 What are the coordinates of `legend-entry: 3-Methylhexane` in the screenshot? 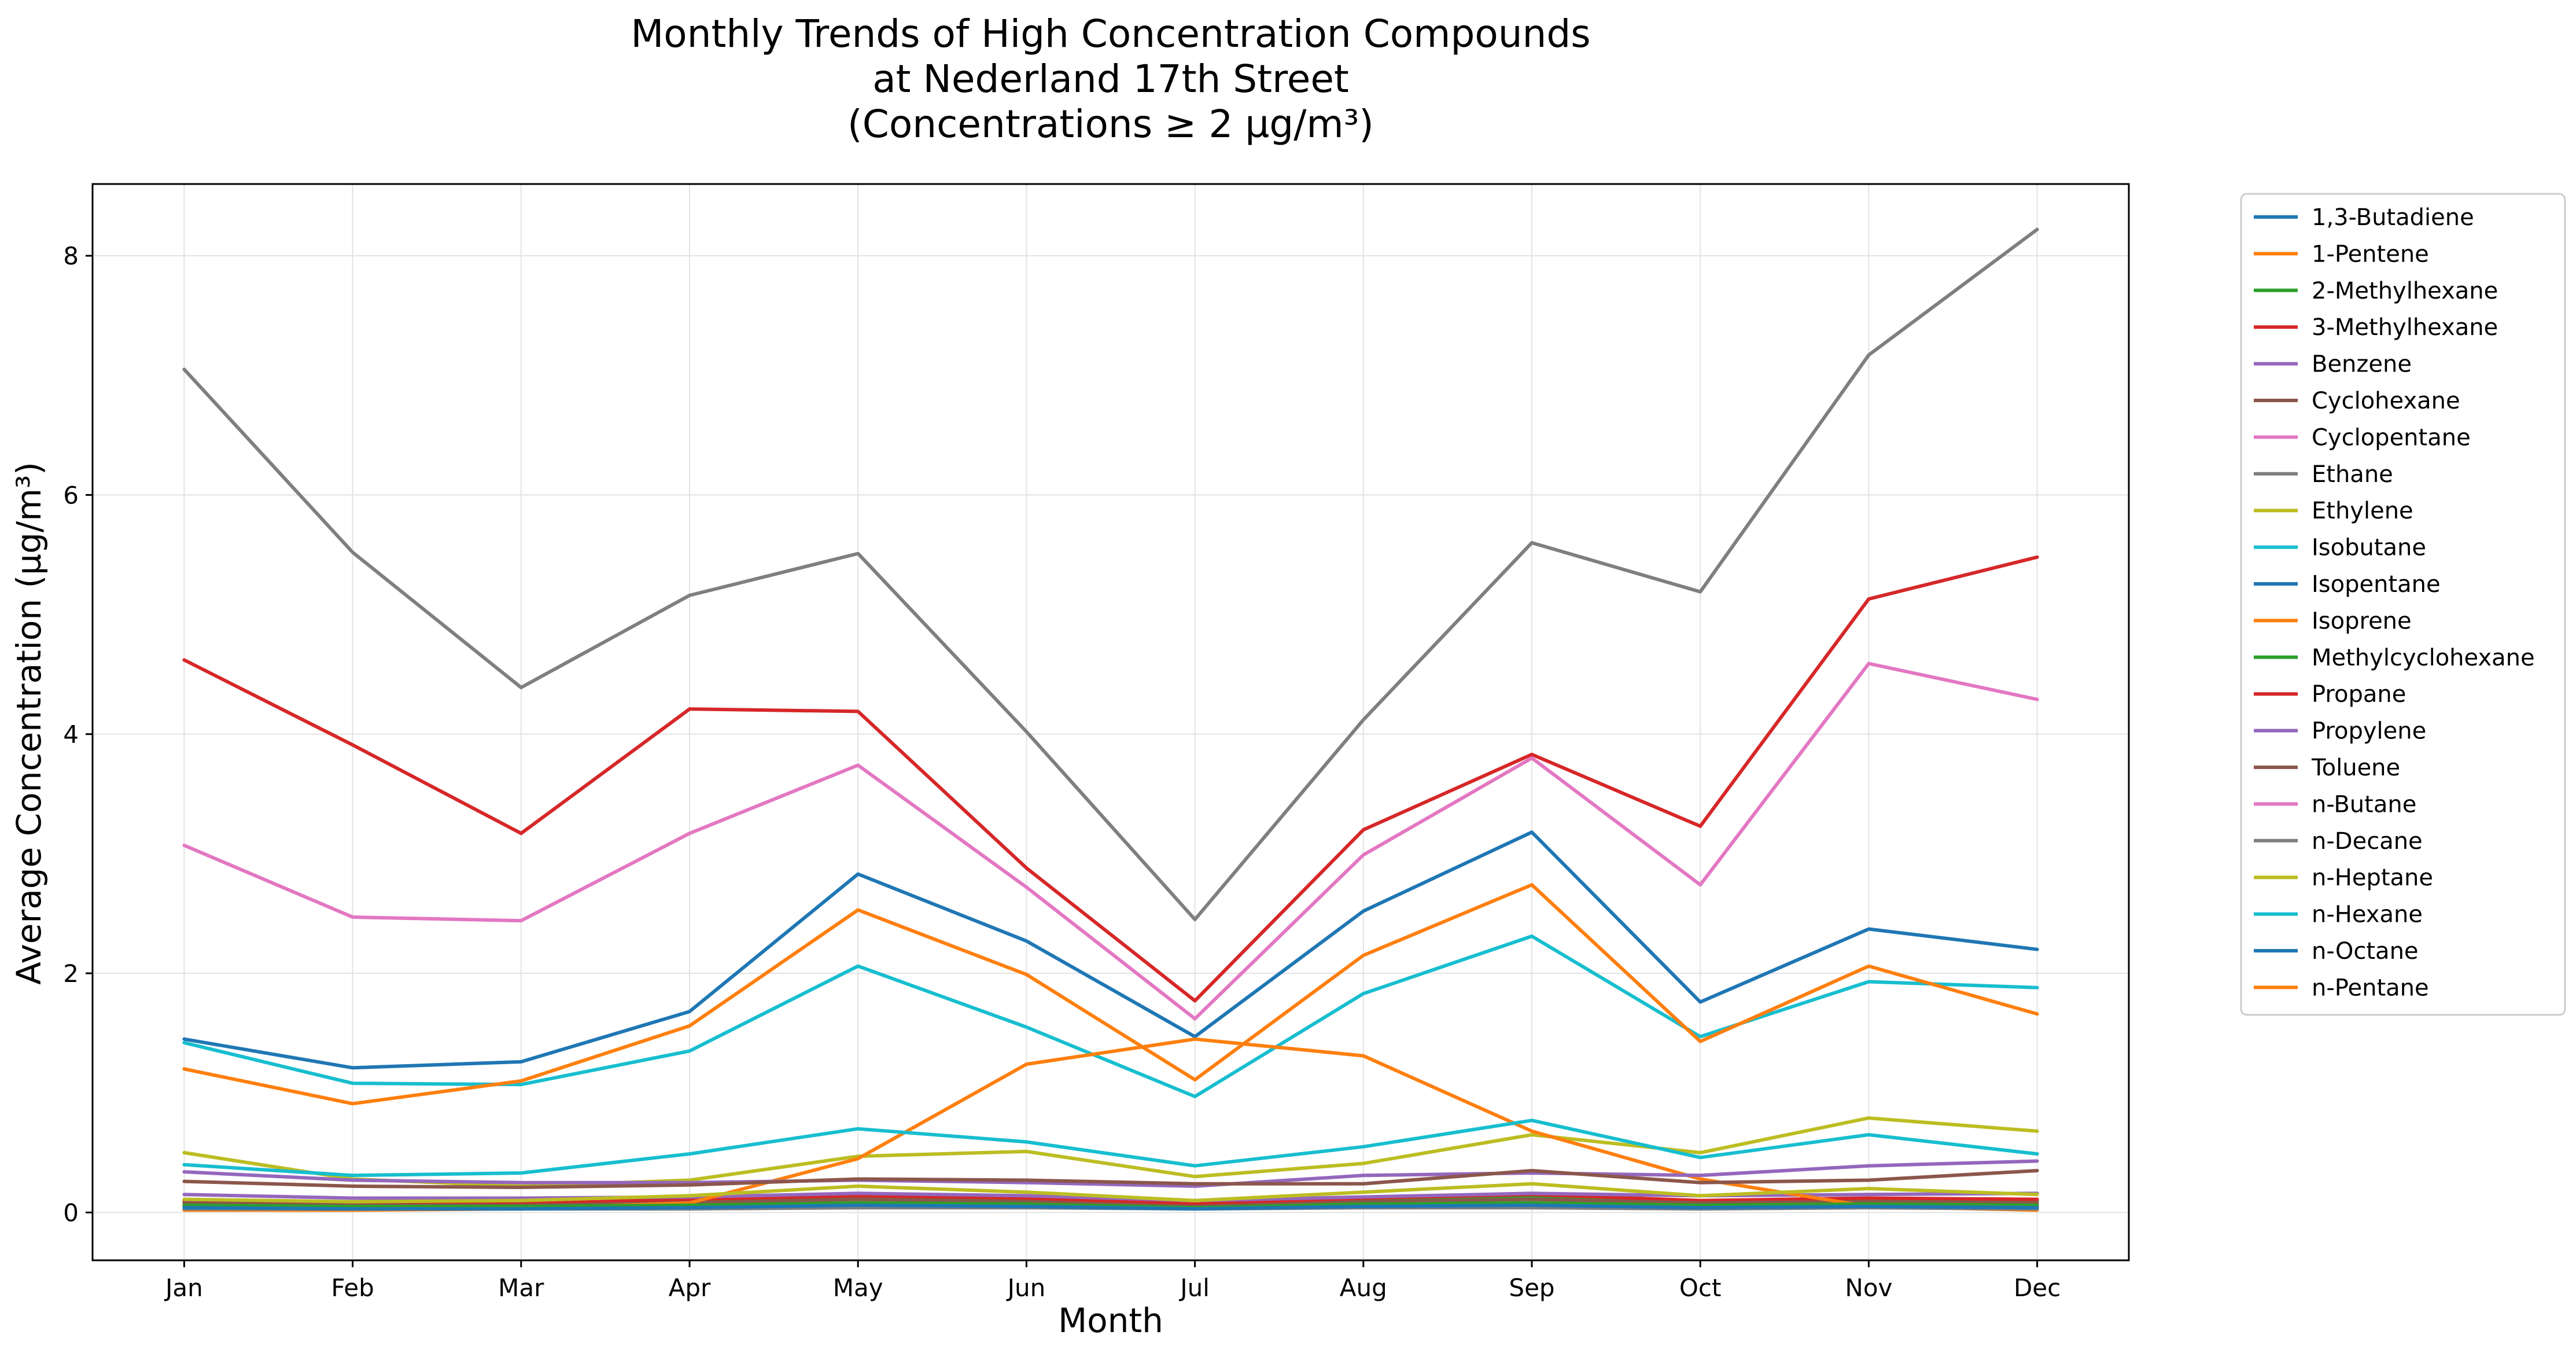 It's located at (2405, 327).